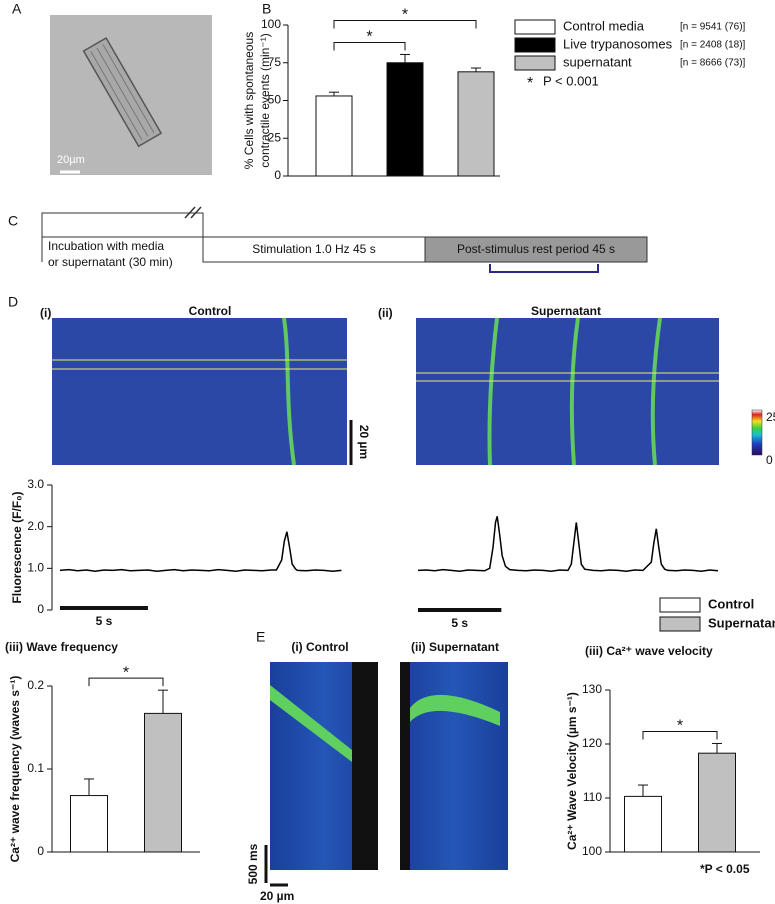 Image resolution: width=775 pixels, height=904 pixels. I want to click on panel-title: (ii) Supernatant, so click(455, 647).